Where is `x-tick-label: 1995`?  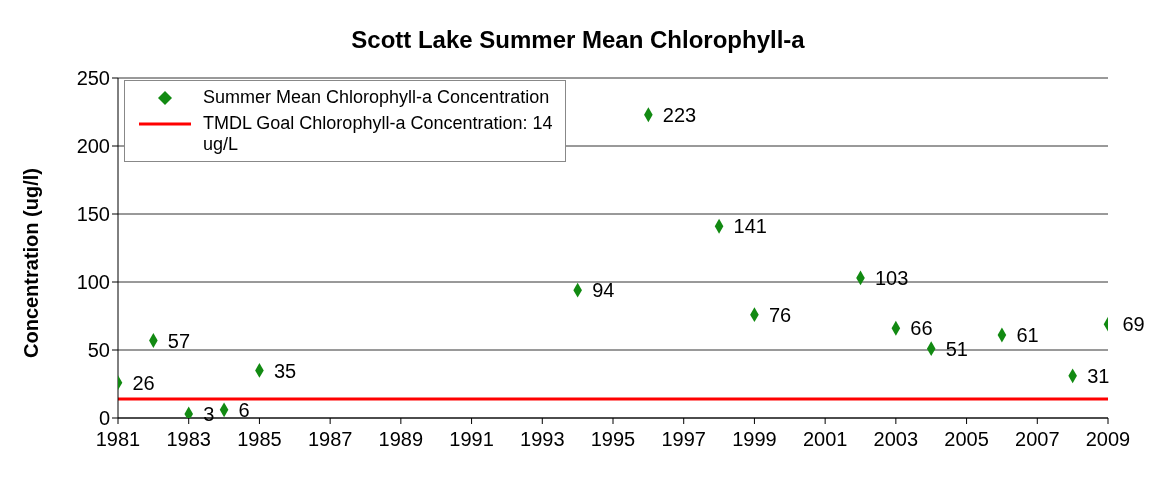
x-tick-label: 1995 is located at coordinates (613, 439).